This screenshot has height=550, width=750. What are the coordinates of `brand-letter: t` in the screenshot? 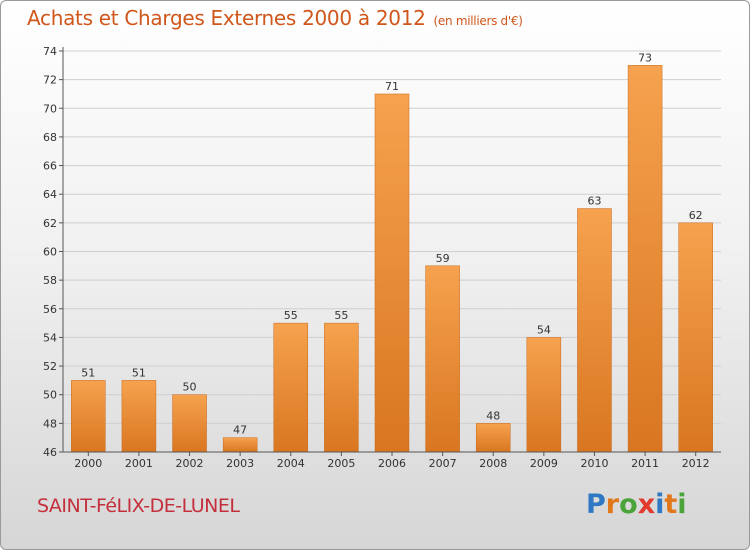 It's located at (671, 504).